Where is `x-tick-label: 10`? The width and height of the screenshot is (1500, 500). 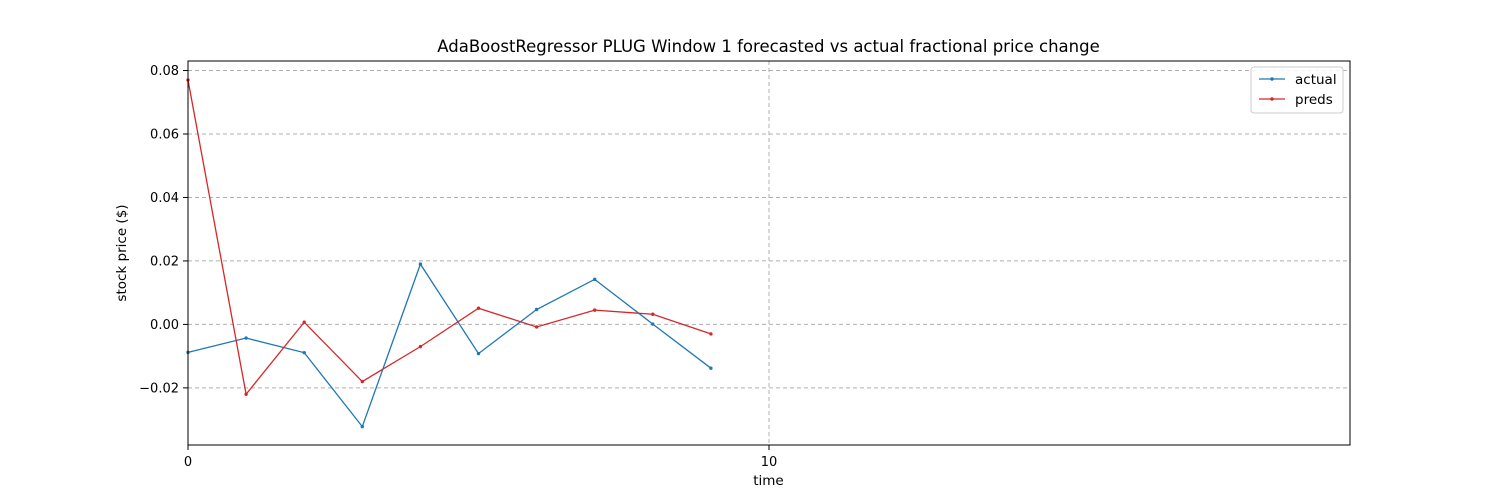 x-tick-label: 10 is located at coordinates (769, 462).